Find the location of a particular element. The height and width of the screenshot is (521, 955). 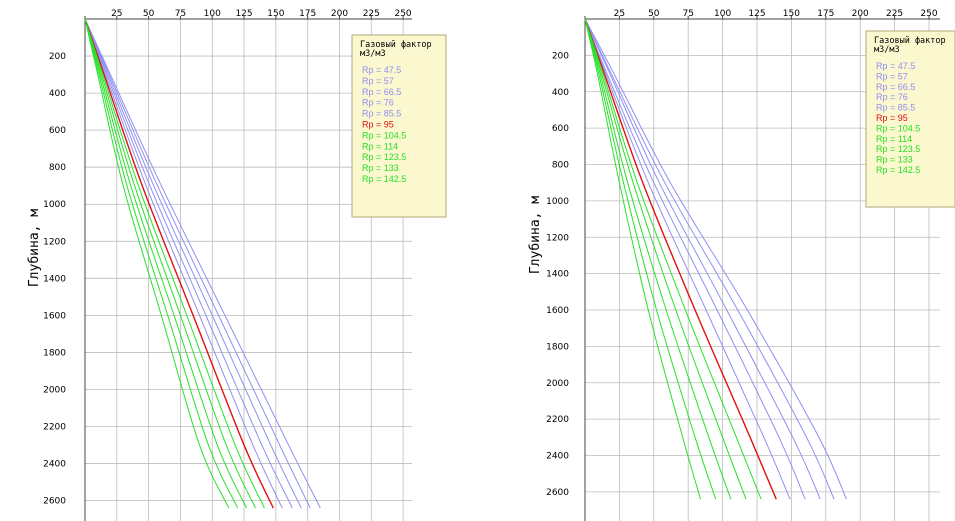

chart-1-legend-item: Rp = 66.5 is located at coordinates (381, 92).